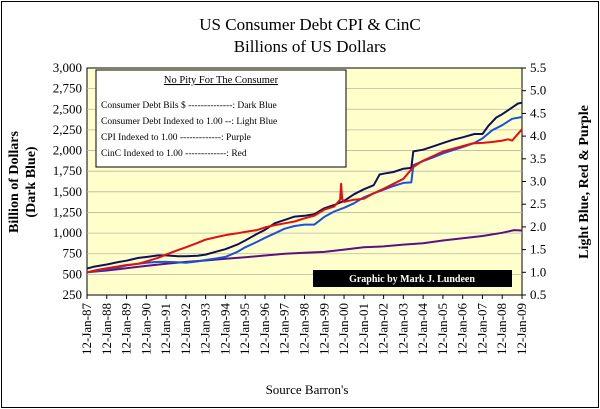 This screenshot has width=600, height=409. I want to click on credit-box, so click(412, 278).